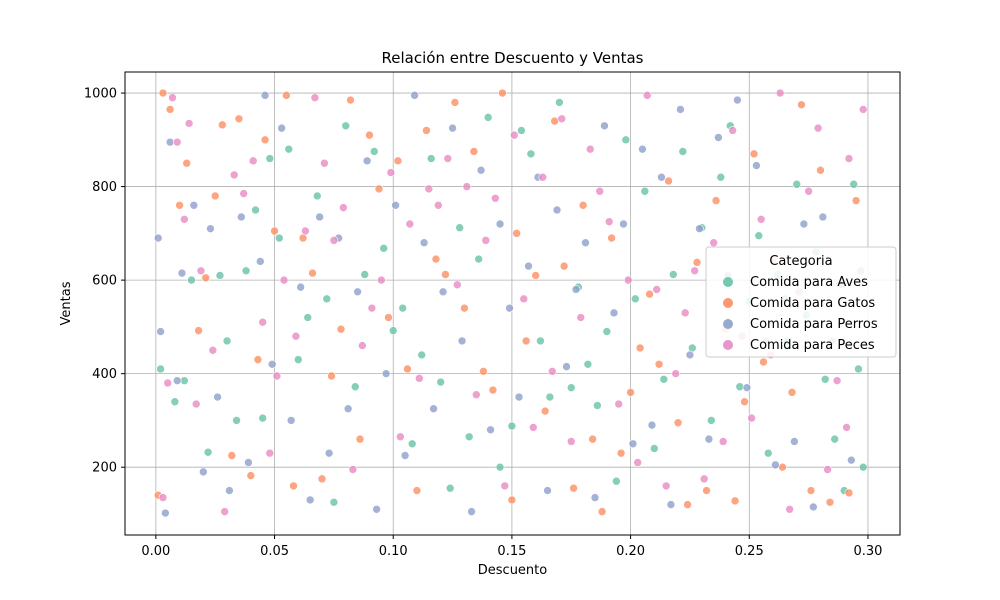  Describe the element at coordinates (867, 551) in the screenshot. I see `x-tick-label: 0.30` at that location.